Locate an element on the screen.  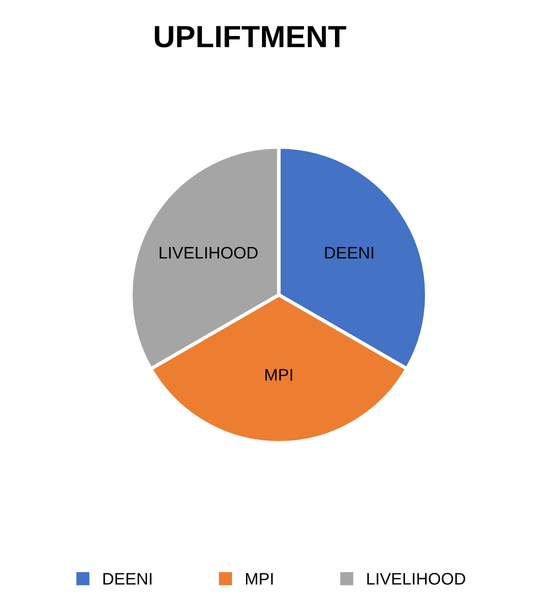
slice-label: MPI is located at coordinates (278, 375).